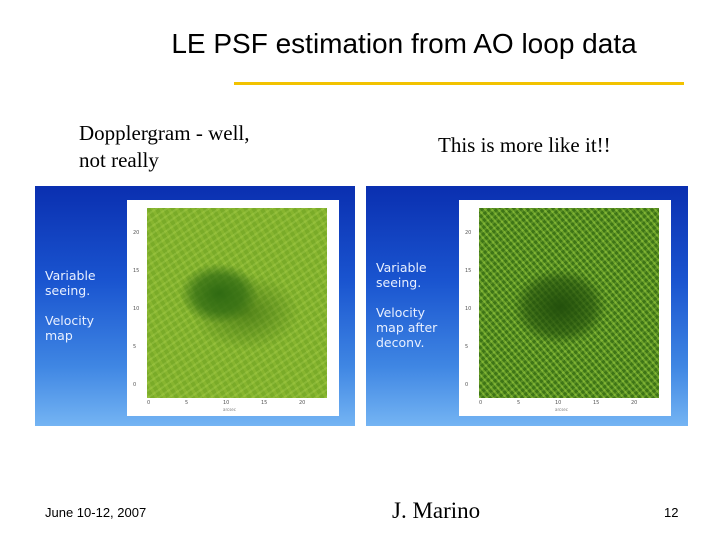  What do you see at coordinates (226, 403) in the screenshot?
I see `left-xtick: 10` at bounding box center [226, 403].